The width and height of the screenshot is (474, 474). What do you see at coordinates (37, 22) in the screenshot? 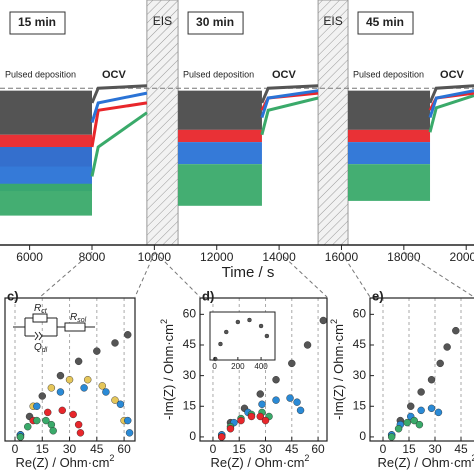
I see `segment-label: 15 min` at bounding box center [37, 22].